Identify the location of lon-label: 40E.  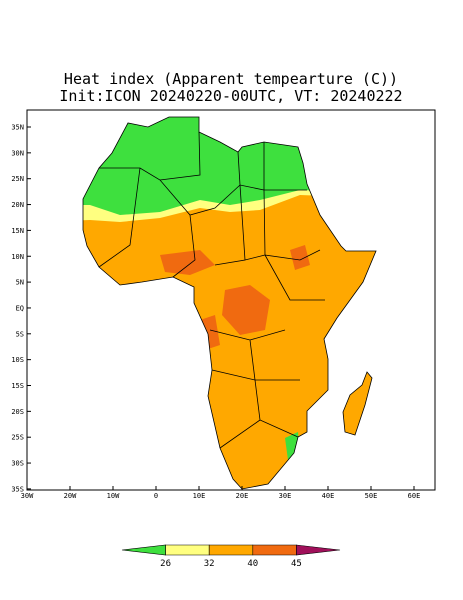
(328, 496).